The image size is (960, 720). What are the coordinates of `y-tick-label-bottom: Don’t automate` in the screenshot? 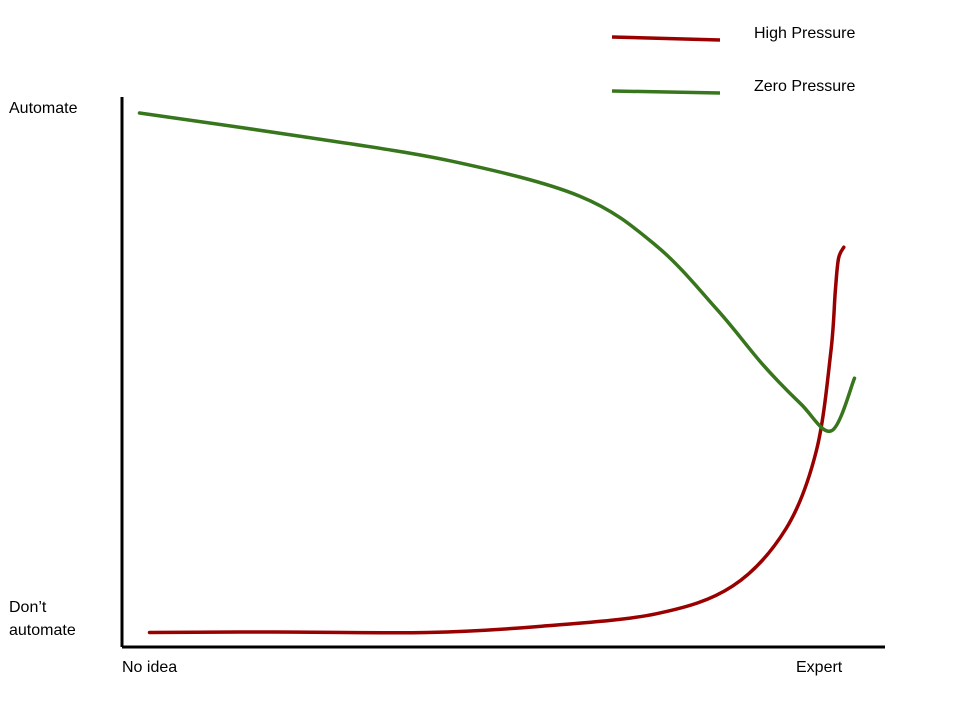 It's located at (42, 619).